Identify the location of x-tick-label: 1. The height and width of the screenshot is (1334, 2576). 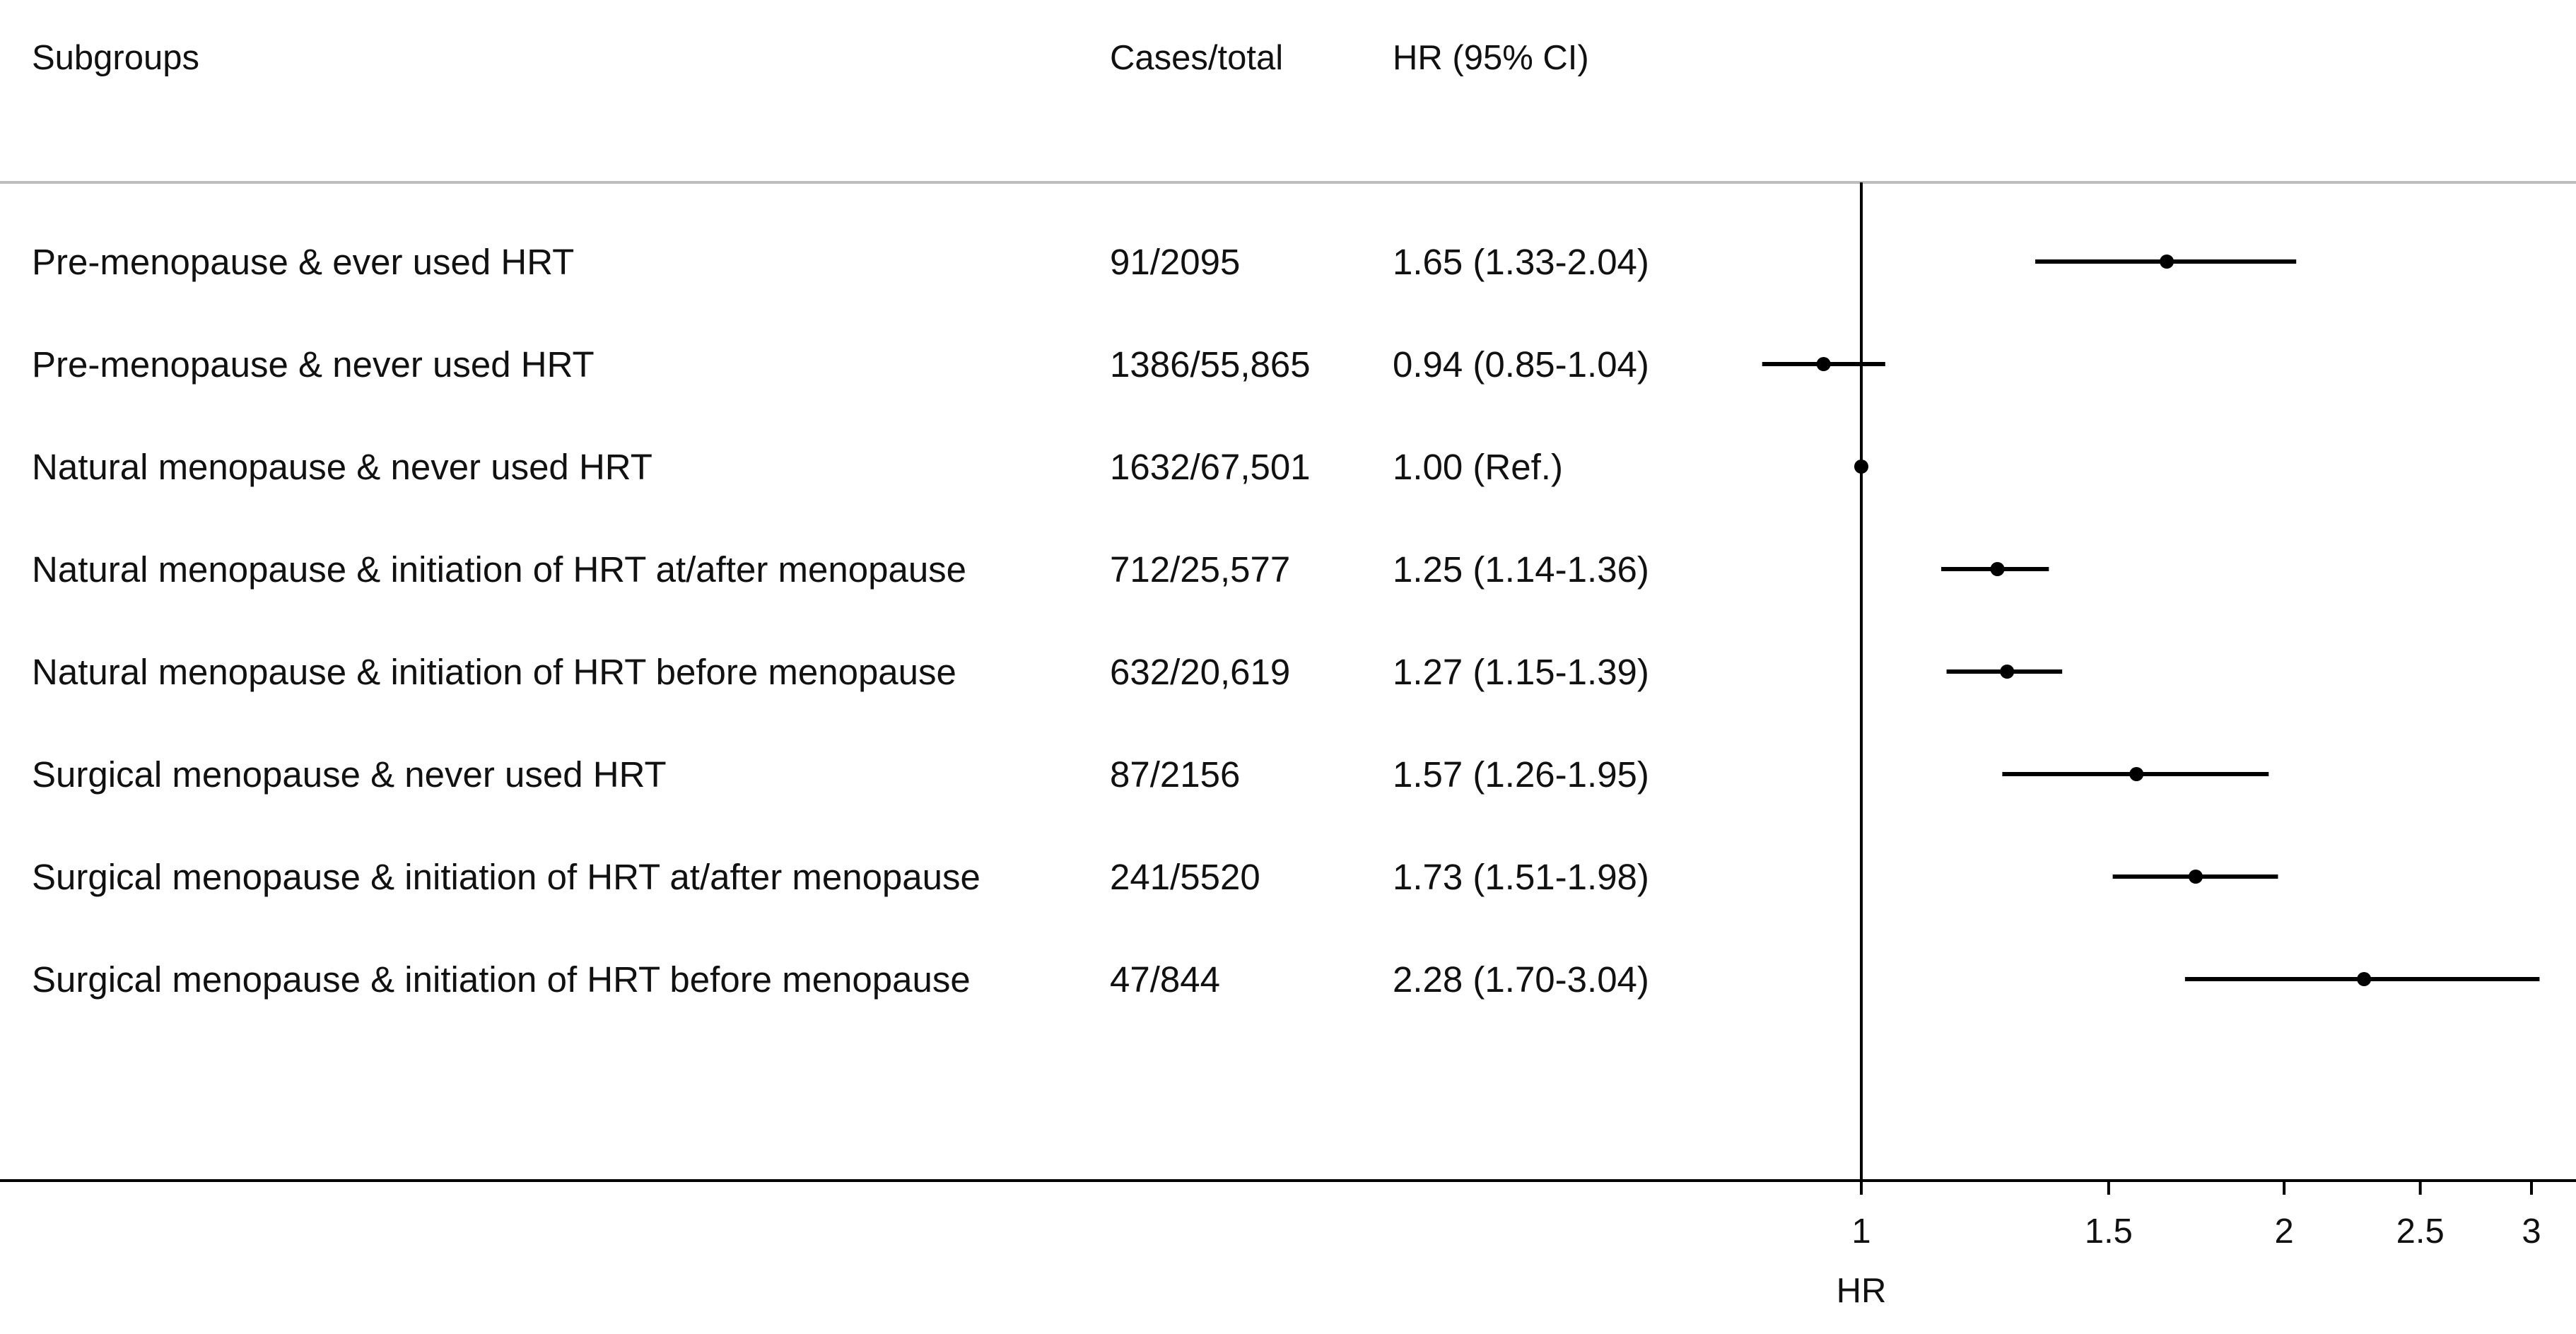
(1860, 1232).